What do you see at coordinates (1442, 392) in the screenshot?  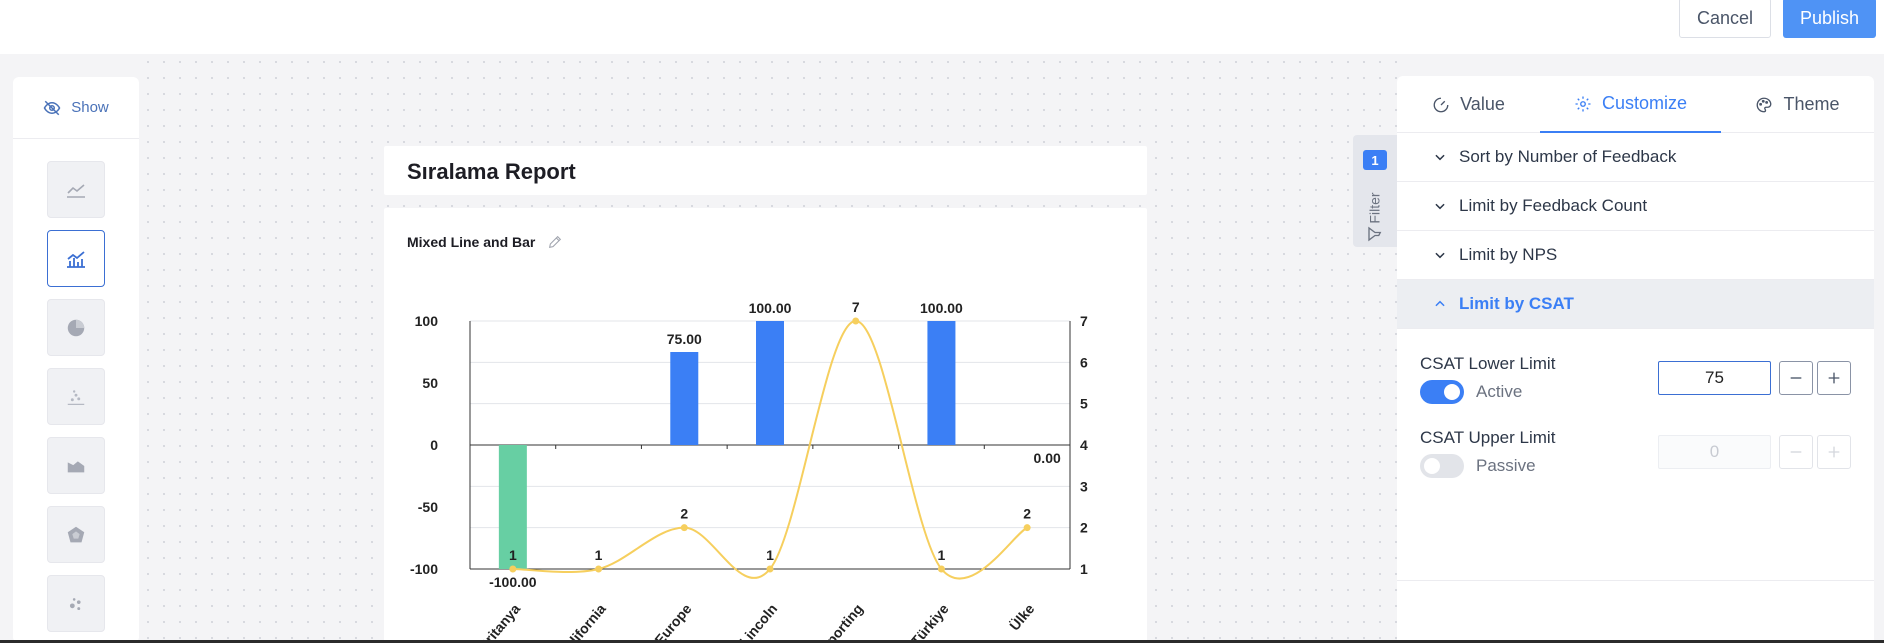 I see `csat-lower-toggle` at bounding box center [1442, 392].